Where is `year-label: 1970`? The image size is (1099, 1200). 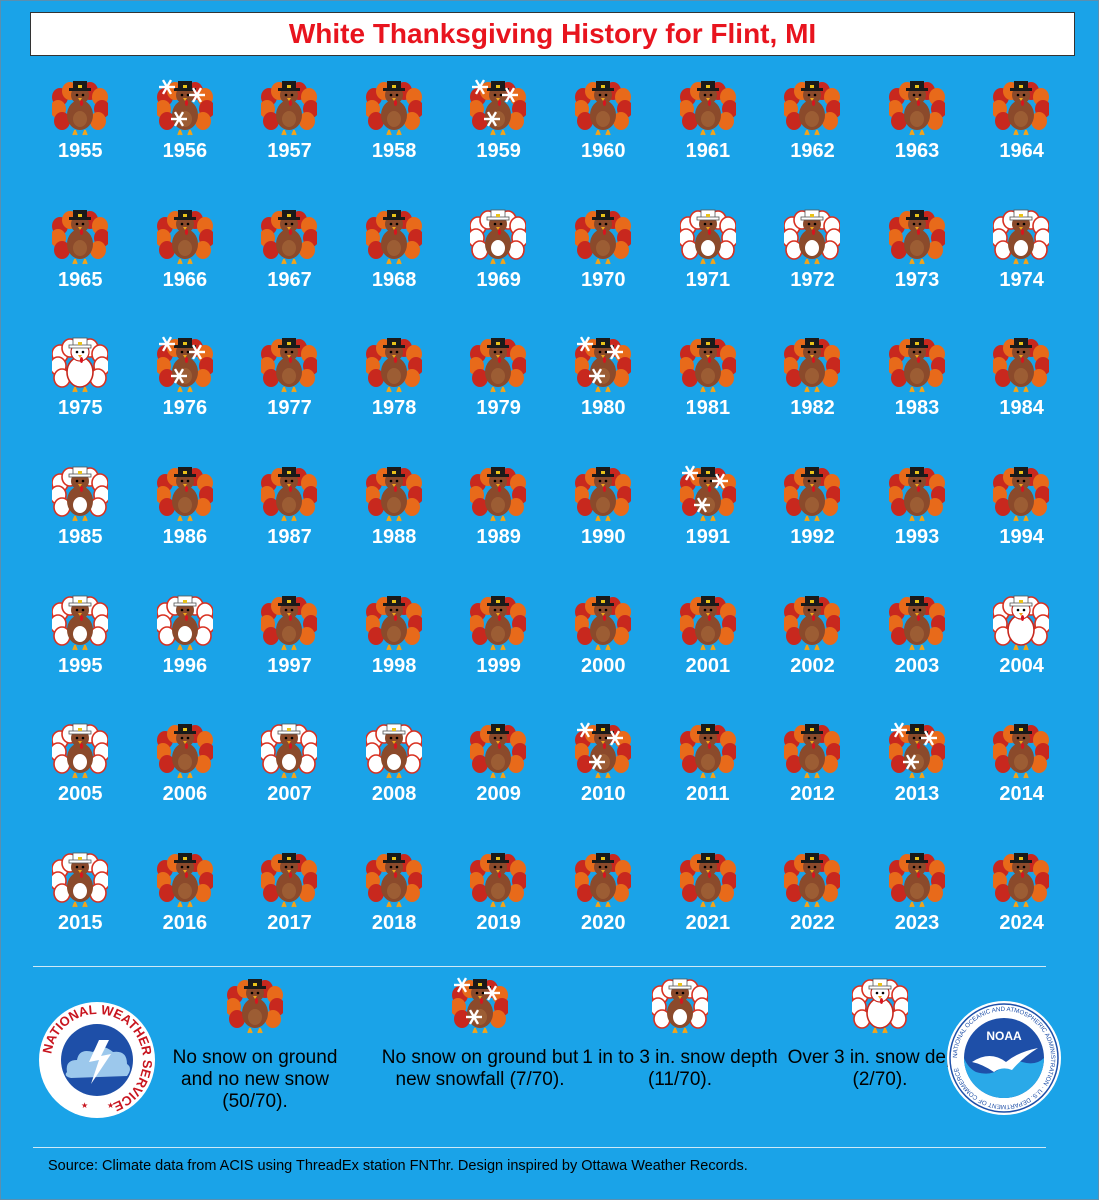 year-label: 1970 is located at coordinates (603, 279).